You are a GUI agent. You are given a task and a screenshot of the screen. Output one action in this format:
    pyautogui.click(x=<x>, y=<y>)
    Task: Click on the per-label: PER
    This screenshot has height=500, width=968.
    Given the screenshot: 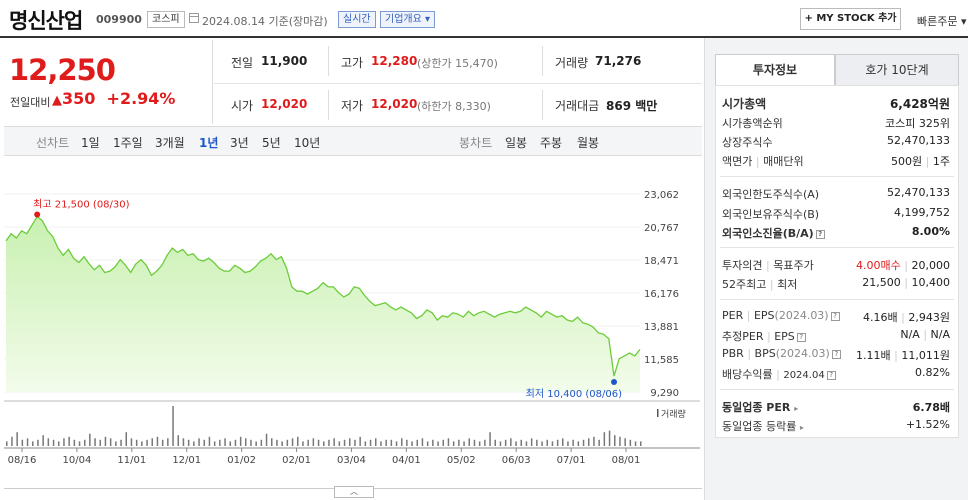 What is the action you would take?
    pyautogui.click(x=733, y=315)
    